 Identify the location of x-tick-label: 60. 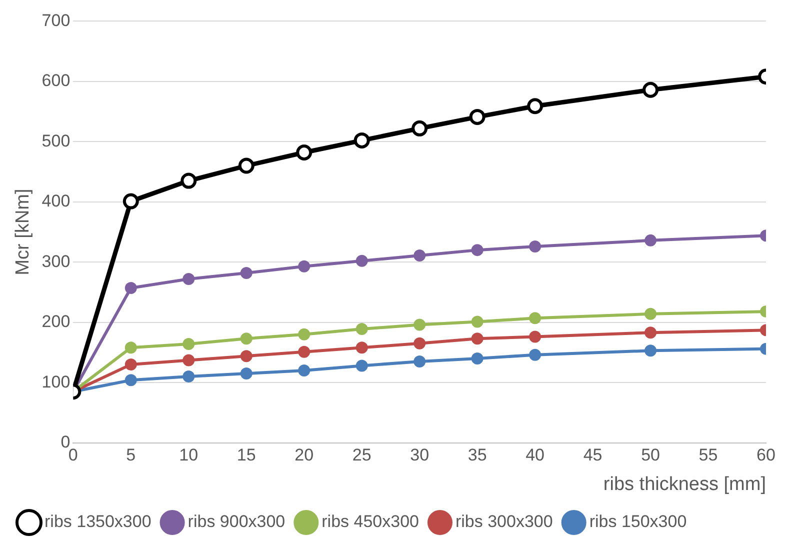
(766, 455).